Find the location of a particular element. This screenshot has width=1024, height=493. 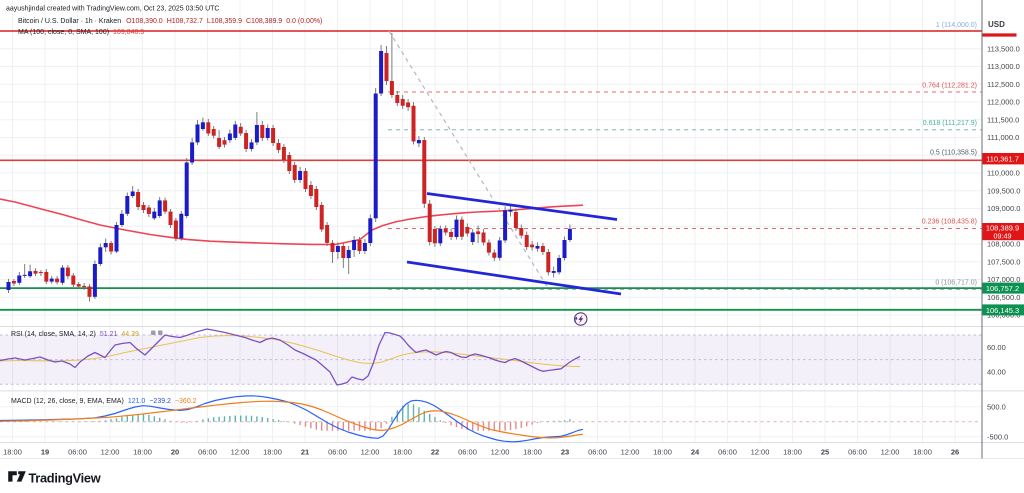

svg-text: TradingView is located at coordinates (65, 478).